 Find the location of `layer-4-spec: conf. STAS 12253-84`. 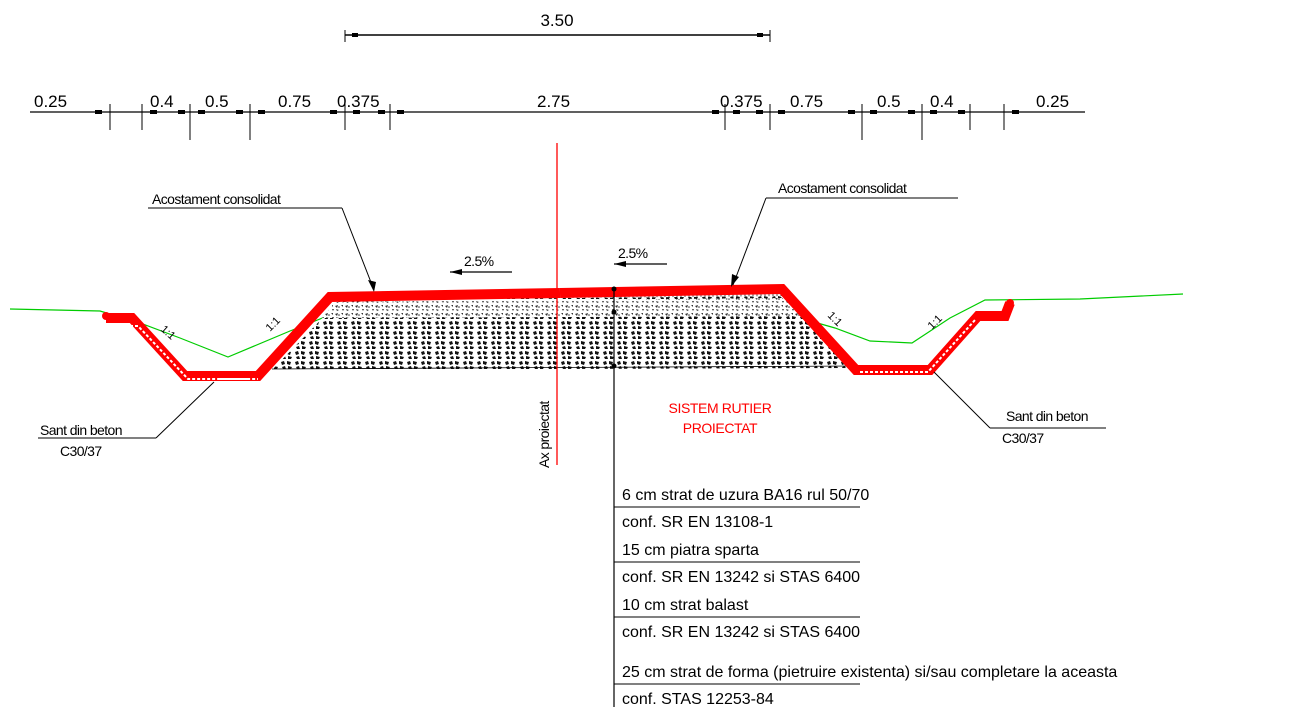

layer-4-spec: conf. STAS 12253-84 is located at coordinates (698, 699).